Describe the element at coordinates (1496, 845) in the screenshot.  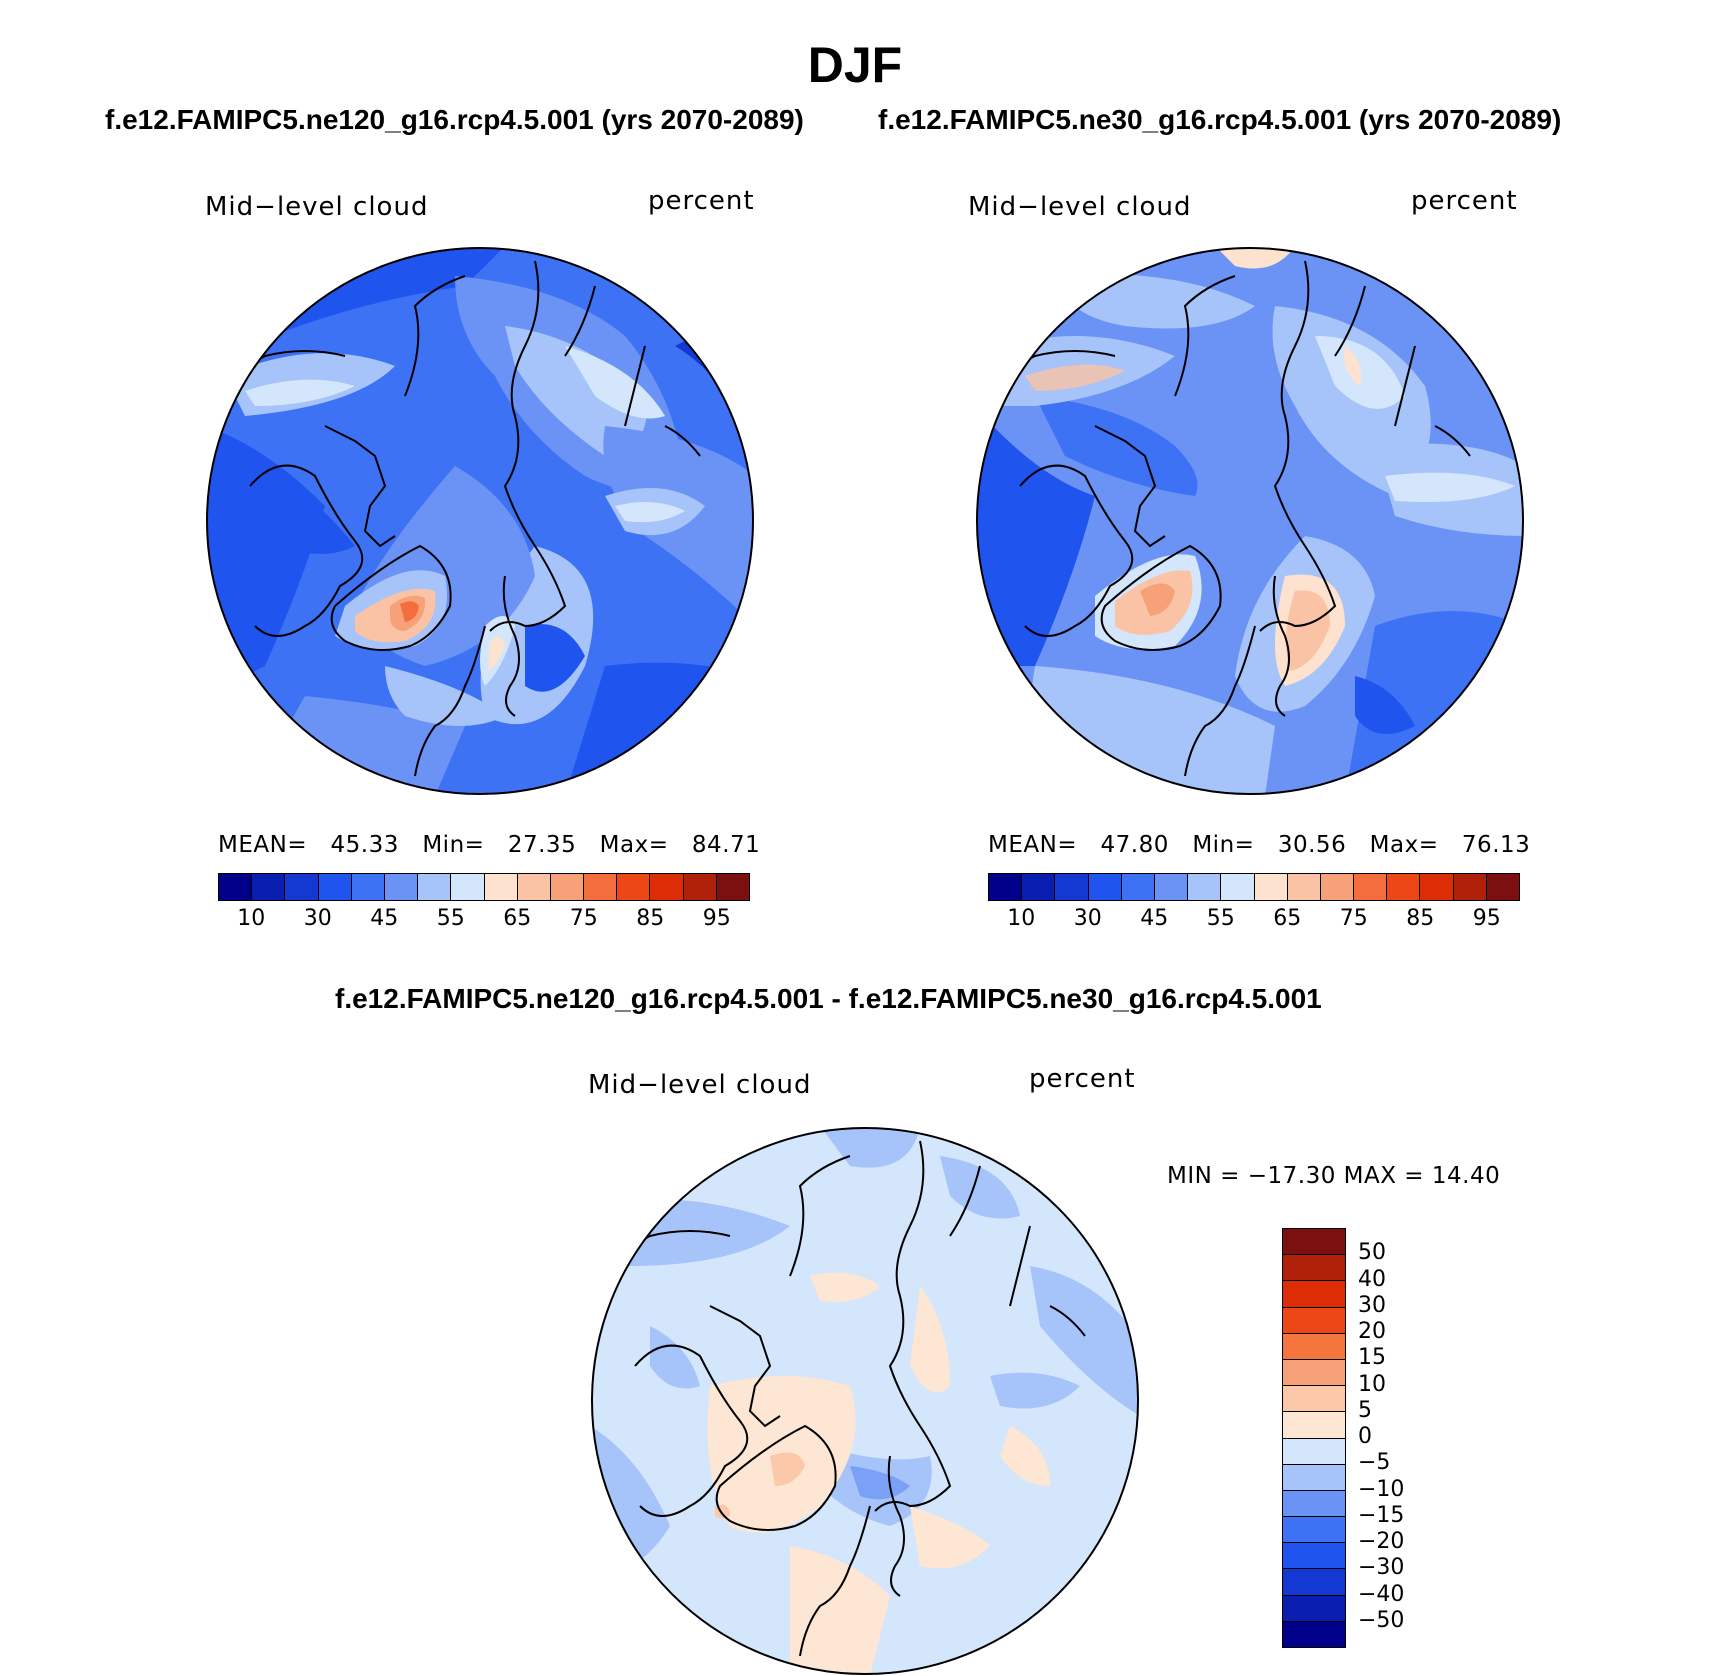
I see `stat-max-value: 76.13` at that location.